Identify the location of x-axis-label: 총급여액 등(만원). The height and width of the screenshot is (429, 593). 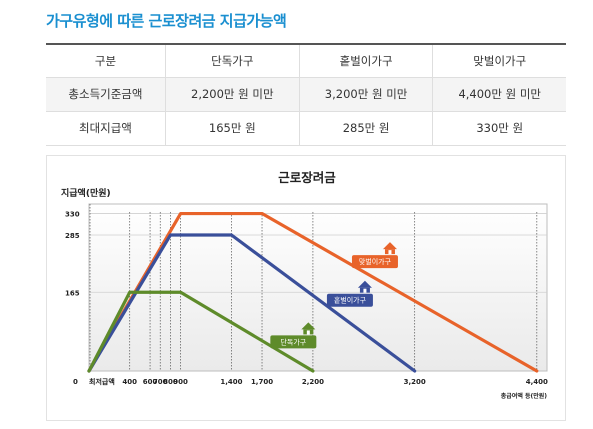
(524, 396).